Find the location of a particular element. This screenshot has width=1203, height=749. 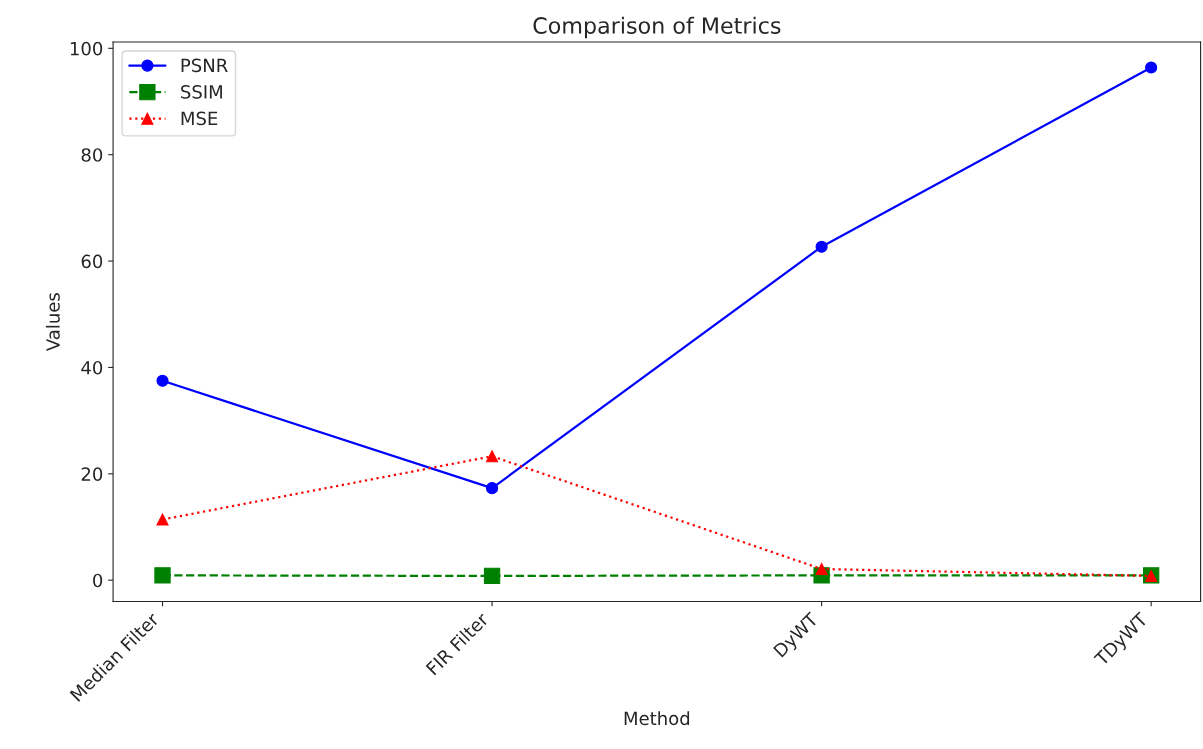

y-tick-label: 0 is located at coordinates (98, 580).